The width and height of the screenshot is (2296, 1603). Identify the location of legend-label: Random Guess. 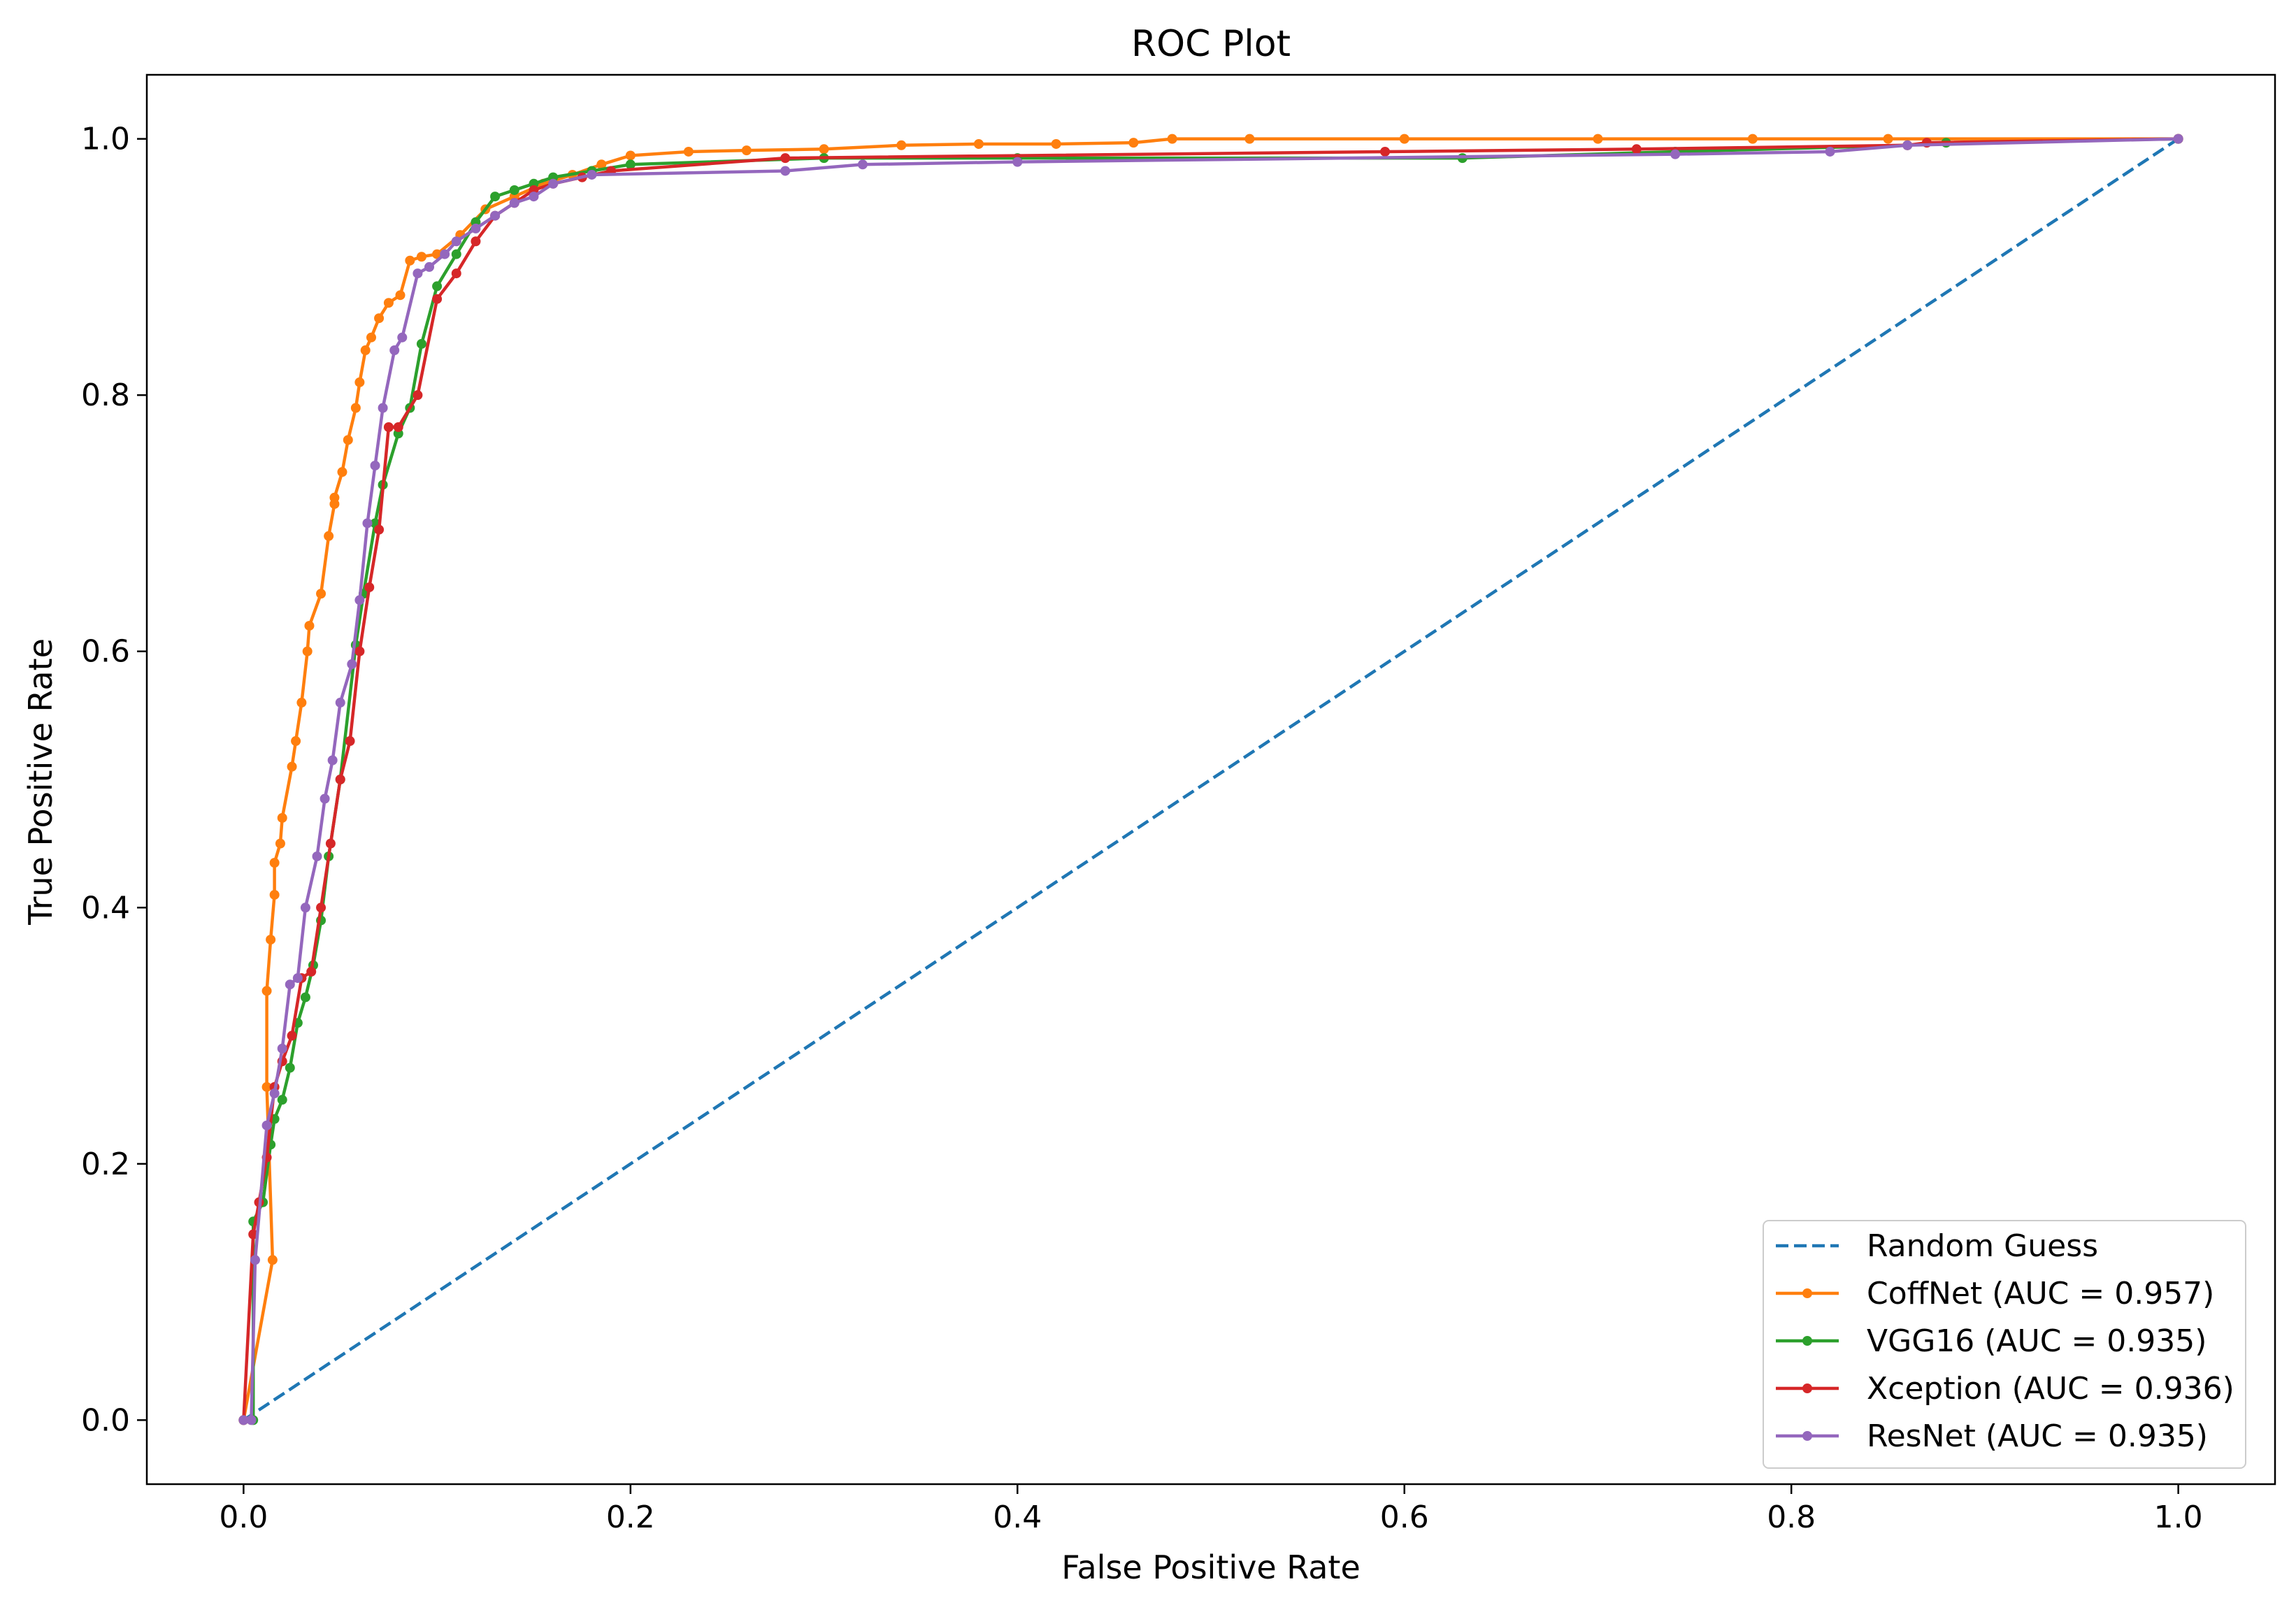
(1982, 1246).